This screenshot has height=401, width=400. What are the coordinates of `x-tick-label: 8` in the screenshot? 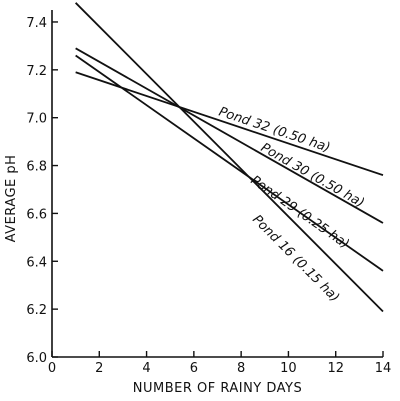 It's located at (241, 368).